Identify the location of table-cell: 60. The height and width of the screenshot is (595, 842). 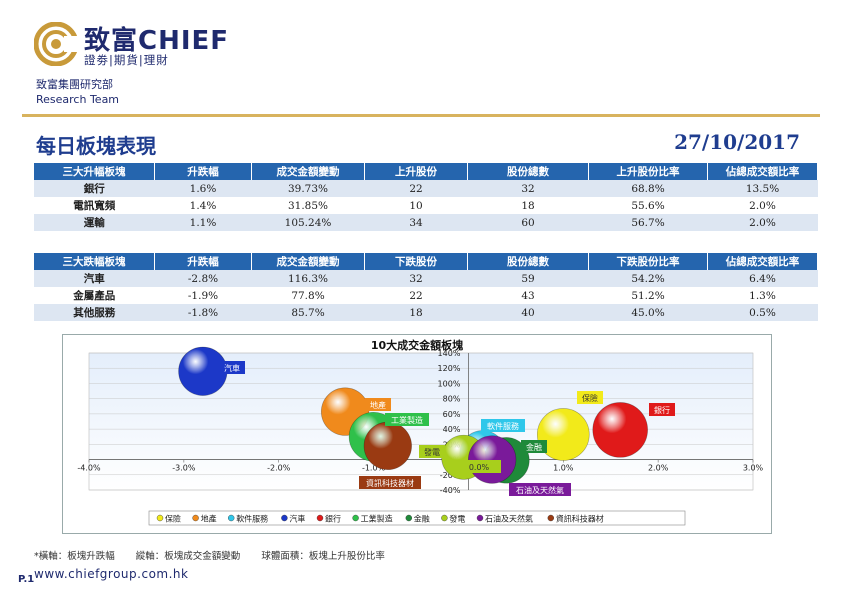
(528, 222).